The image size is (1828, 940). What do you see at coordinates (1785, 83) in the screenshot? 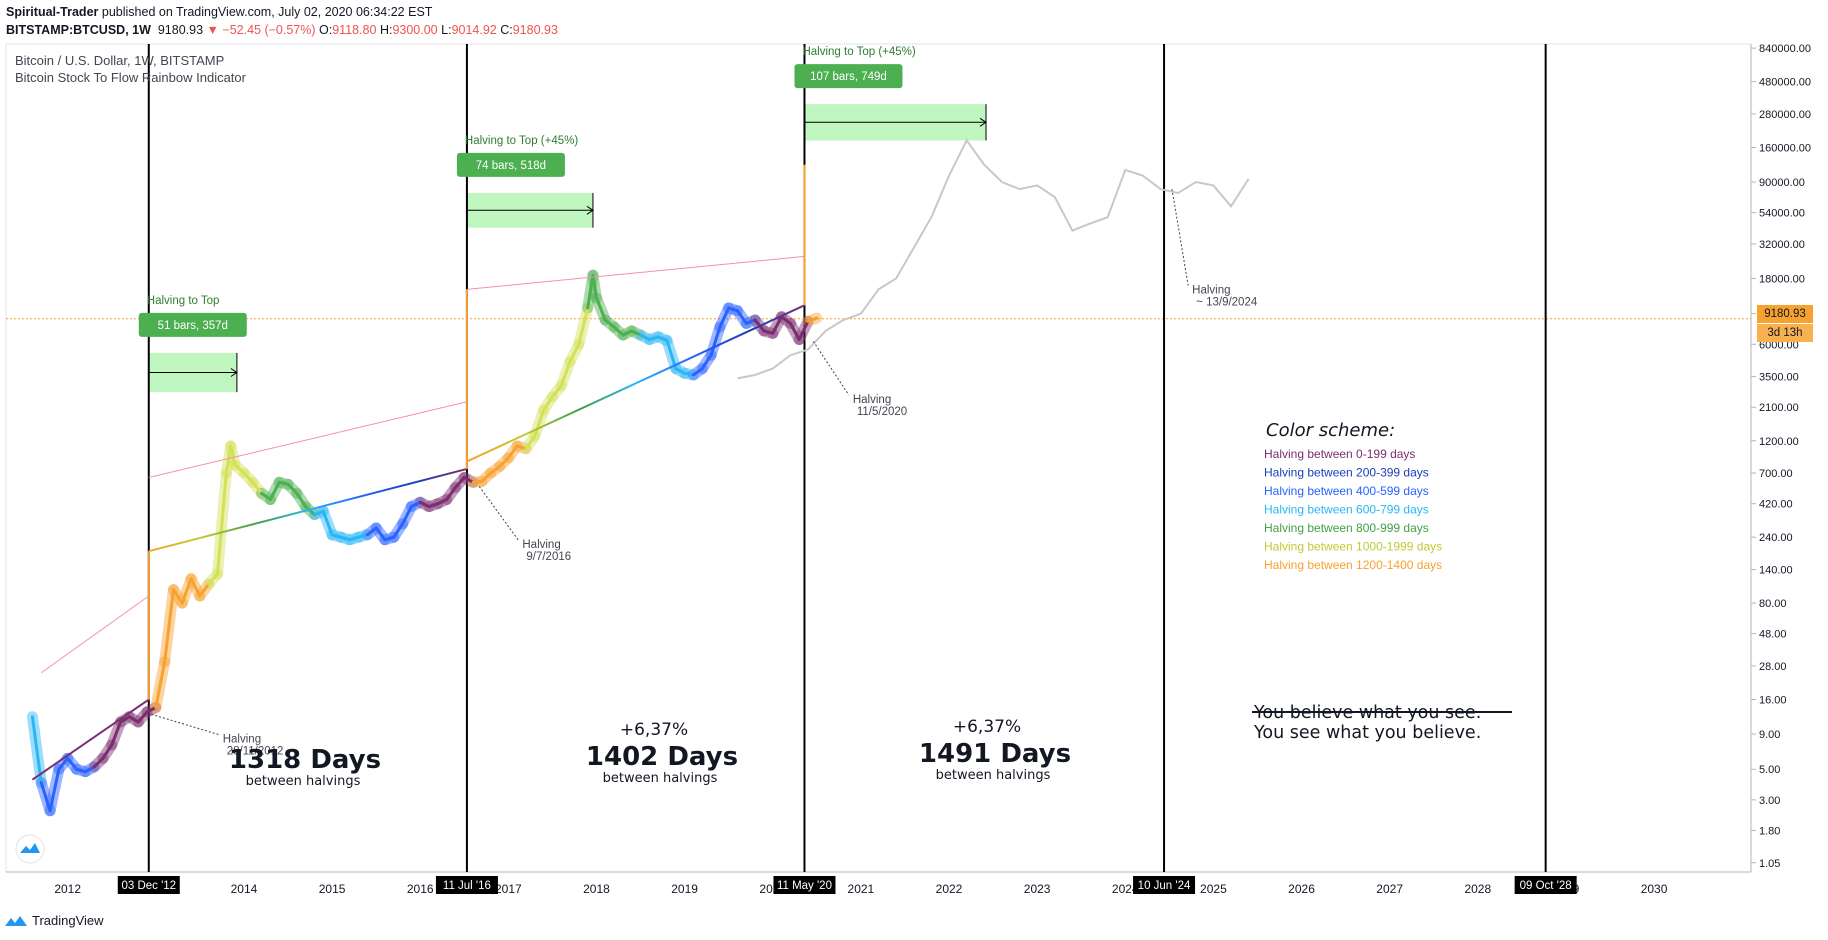
I see `y-tick-label: 480000.00` at bounding box center [1785, 83].